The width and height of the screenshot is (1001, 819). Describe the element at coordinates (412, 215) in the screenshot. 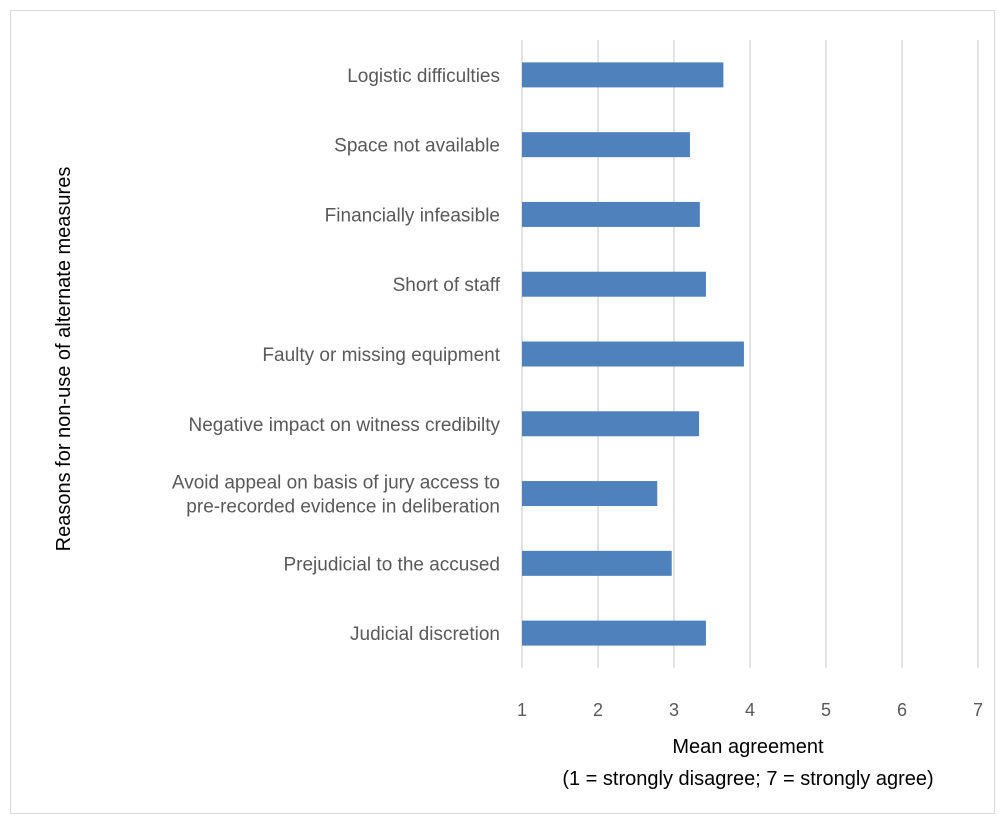

I see `category-label: Financially infeasible` at that location.